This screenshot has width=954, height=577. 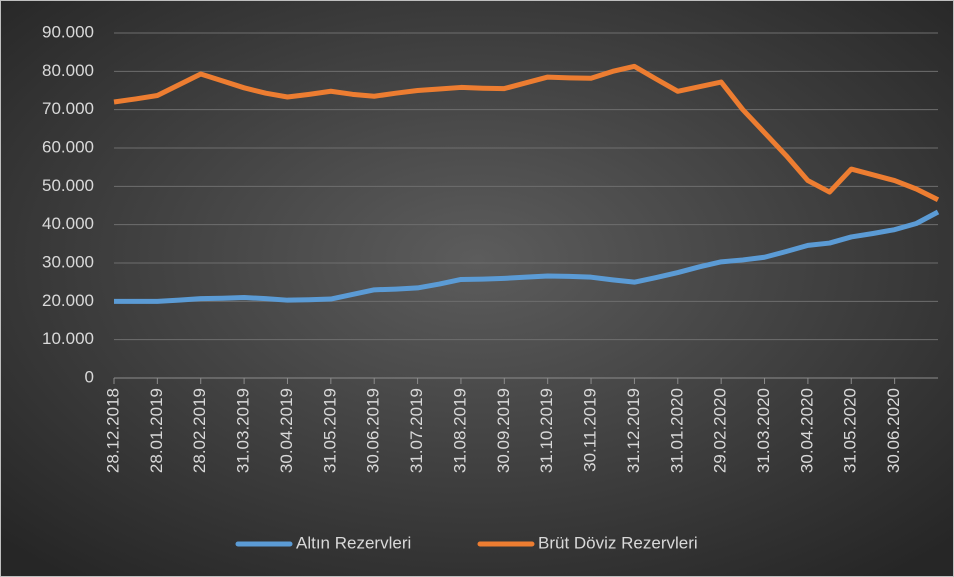 What do you see at coordinates (416, 430) in the screenshot?
I see `x-tick-label: 31.07.2019` at bounding box center [416, 430].